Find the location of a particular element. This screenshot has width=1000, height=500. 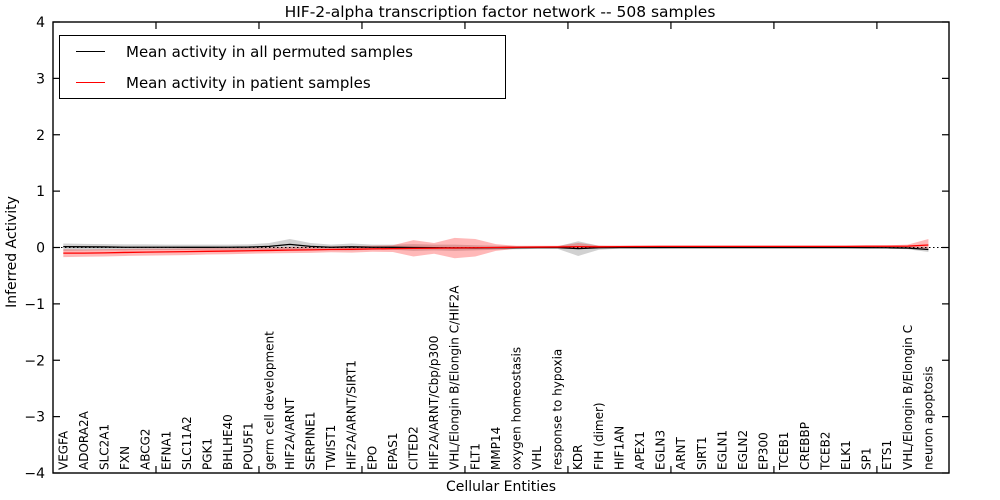

patient-line-swatch-icon is located at coordinates (90, 82).